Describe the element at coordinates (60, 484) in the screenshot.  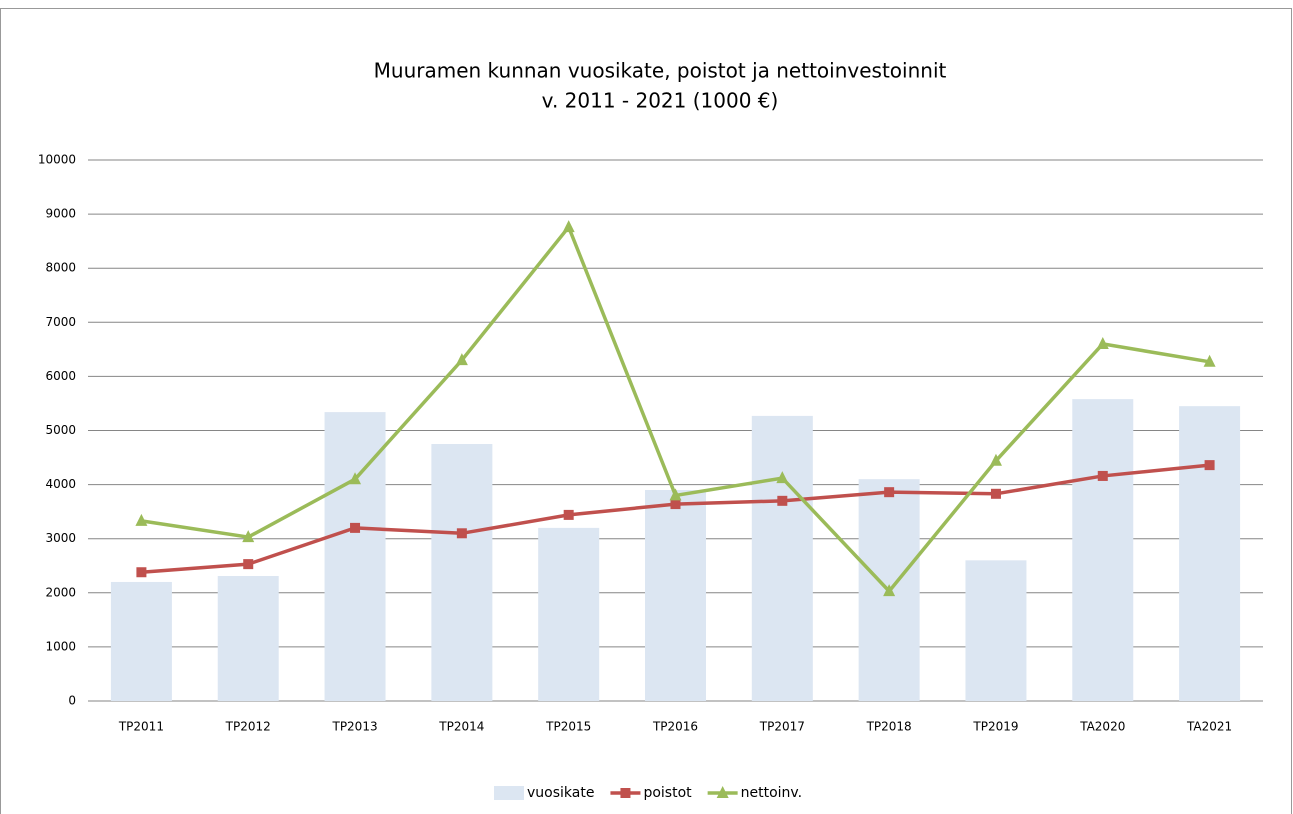
I see `y-tick-label: 4000` at that location.